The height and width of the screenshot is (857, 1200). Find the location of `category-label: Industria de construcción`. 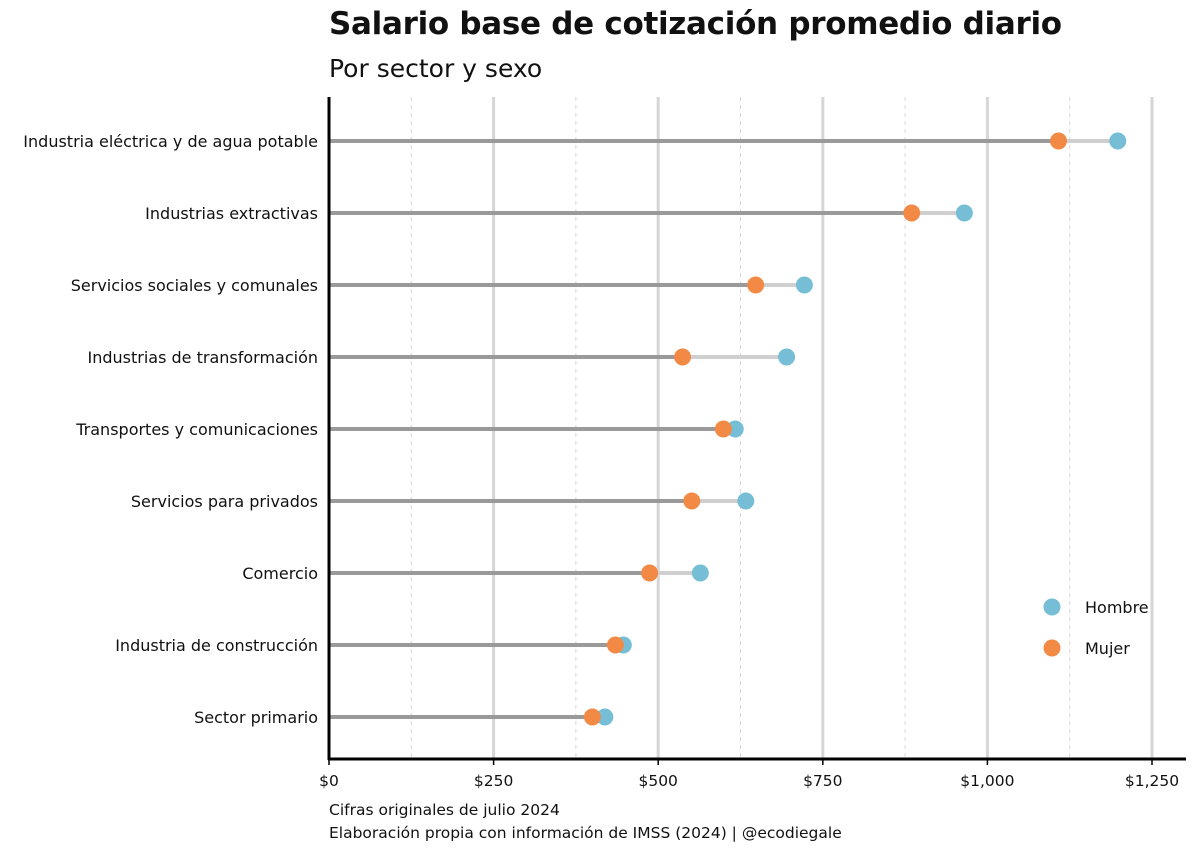

category-label: Industria de construcción is located at coordinates (216, 645).